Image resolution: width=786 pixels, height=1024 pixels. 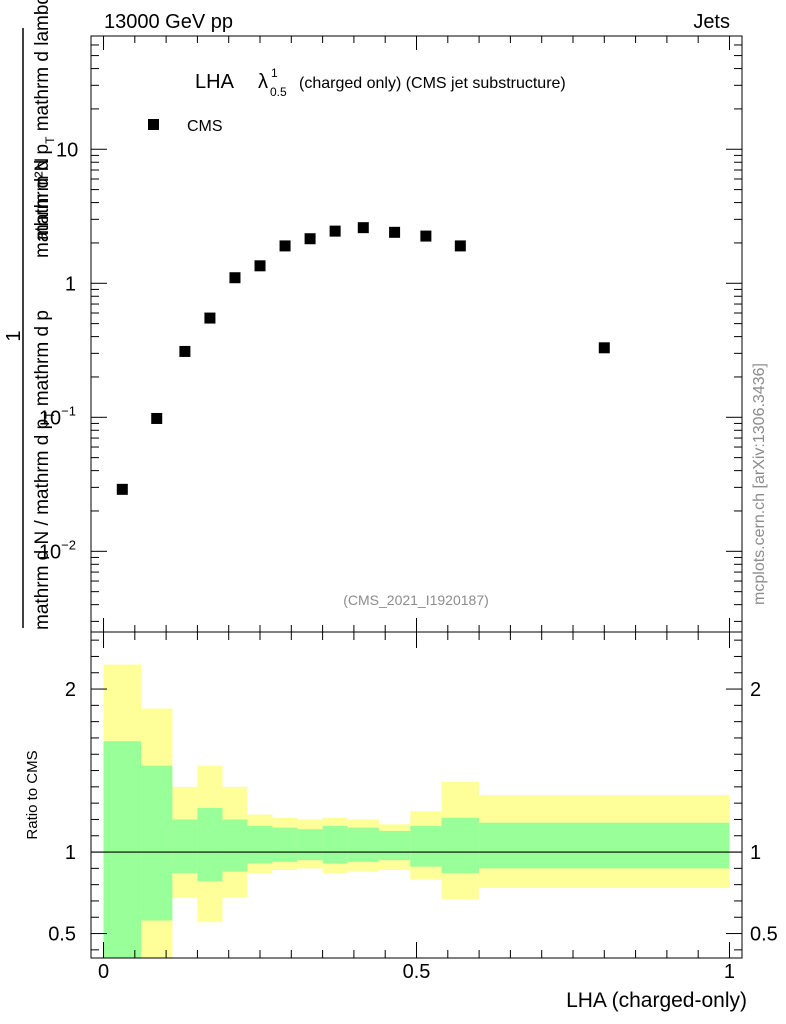 I want to click on title-description: (charged only) (CMS jet substructure), so click(x=432, y=83).